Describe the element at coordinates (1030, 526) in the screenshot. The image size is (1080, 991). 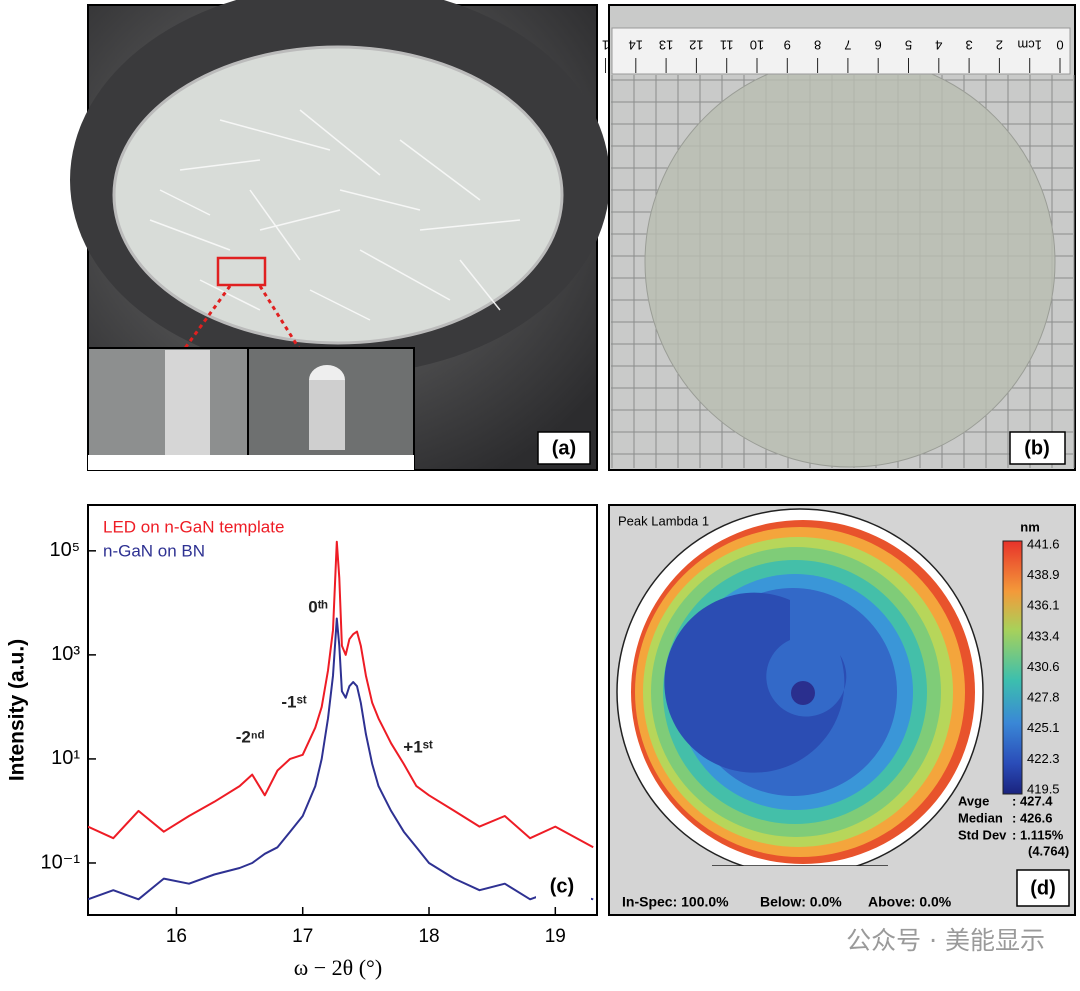
I see `colorbar-unit: nm` at that location.